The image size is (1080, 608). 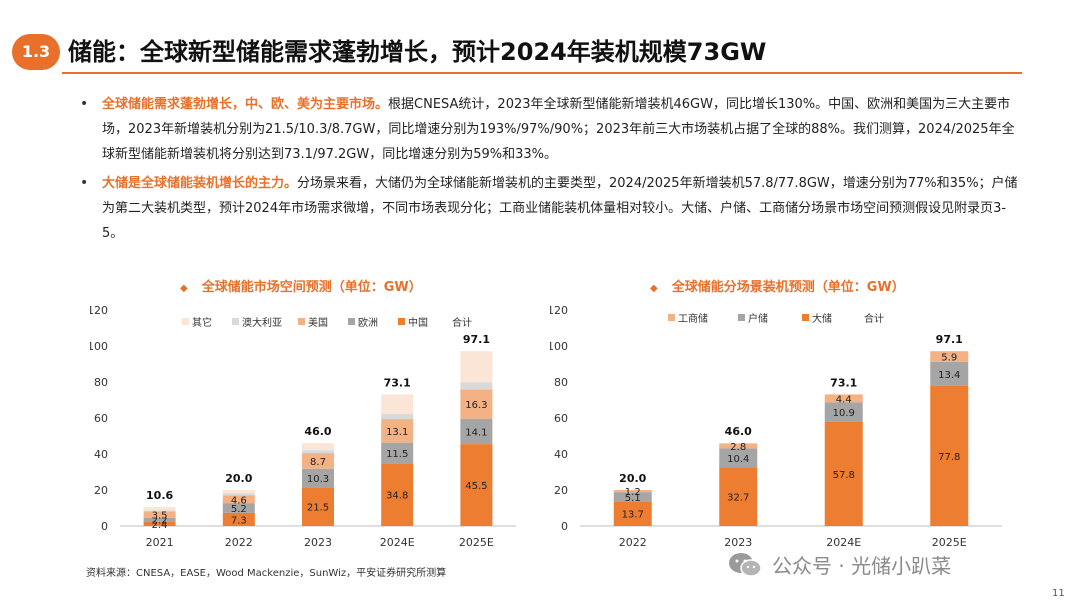 What do you see at coordinates (542, 73) in the screenshot?
I see `header-divider` at bounding box center [542, 73].